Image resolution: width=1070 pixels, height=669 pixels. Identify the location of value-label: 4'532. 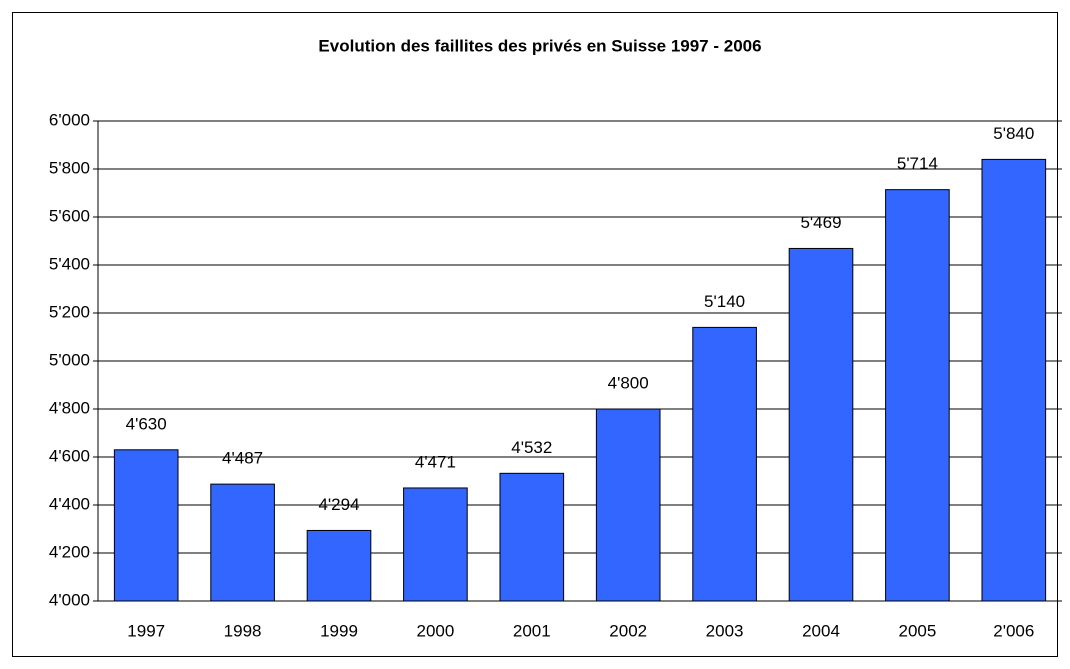
(531, 447).